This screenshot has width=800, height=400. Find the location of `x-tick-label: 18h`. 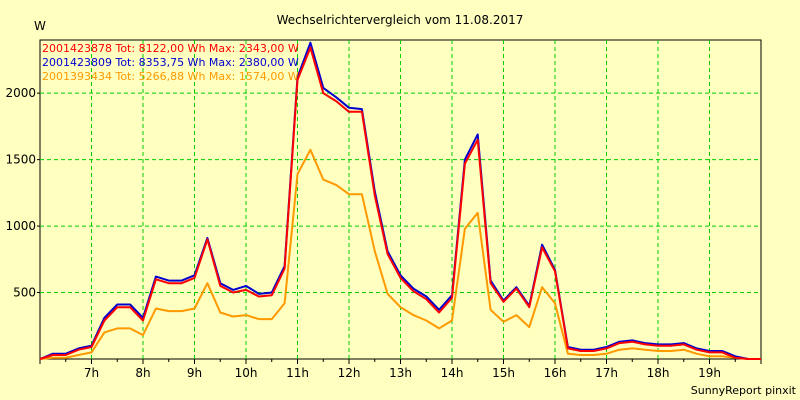

x-tick-label: 18h is located at coordinates (658, 373).